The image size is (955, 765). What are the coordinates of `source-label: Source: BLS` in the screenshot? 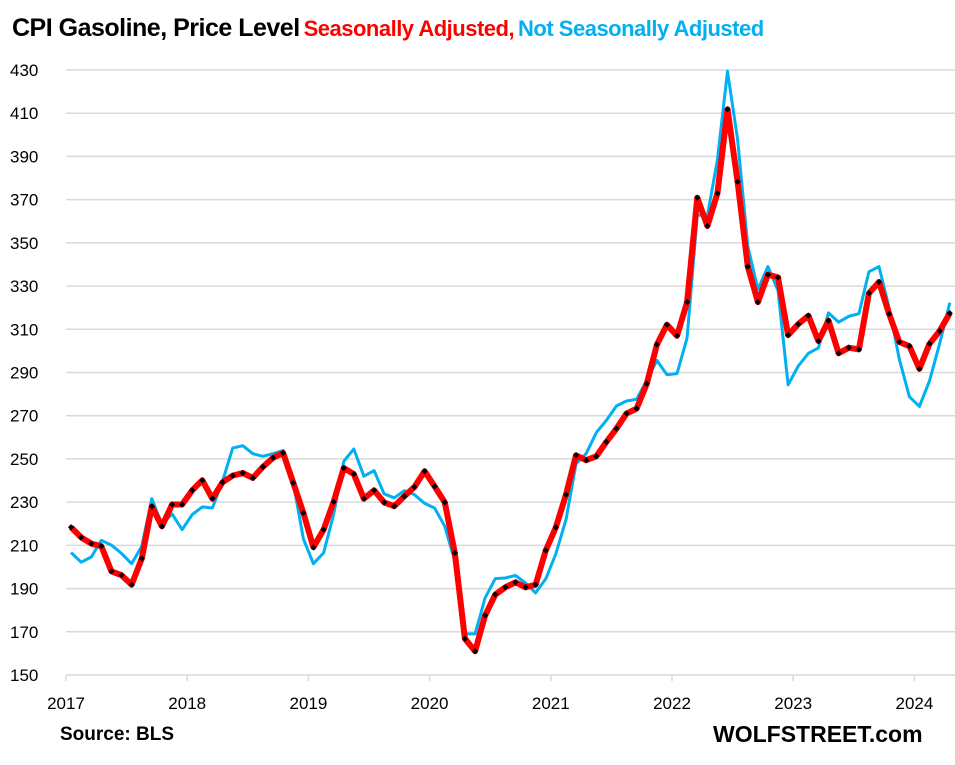 It's located at (117, 734).